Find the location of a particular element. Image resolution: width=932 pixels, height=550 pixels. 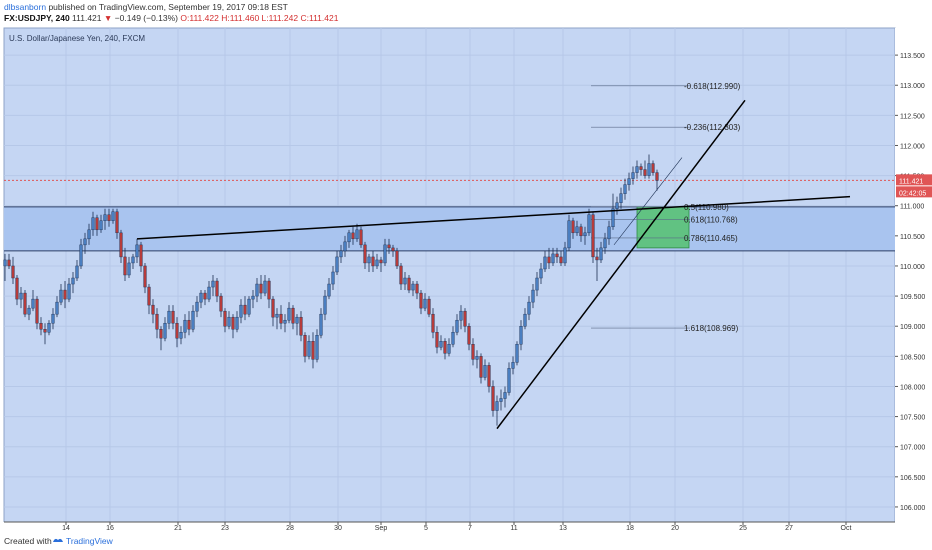

author-link: dlbsanborn is located at coordinates (25, 7).